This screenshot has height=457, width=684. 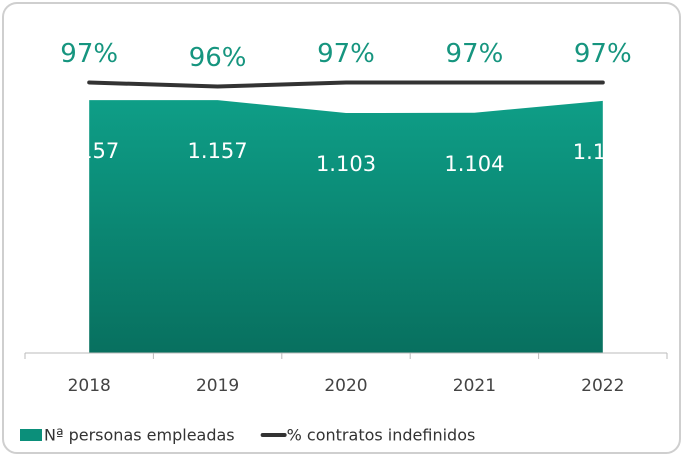 What do you see at coordinates (346, 84) in the screenshot?
I see `line` at bounding box center [346, 84].